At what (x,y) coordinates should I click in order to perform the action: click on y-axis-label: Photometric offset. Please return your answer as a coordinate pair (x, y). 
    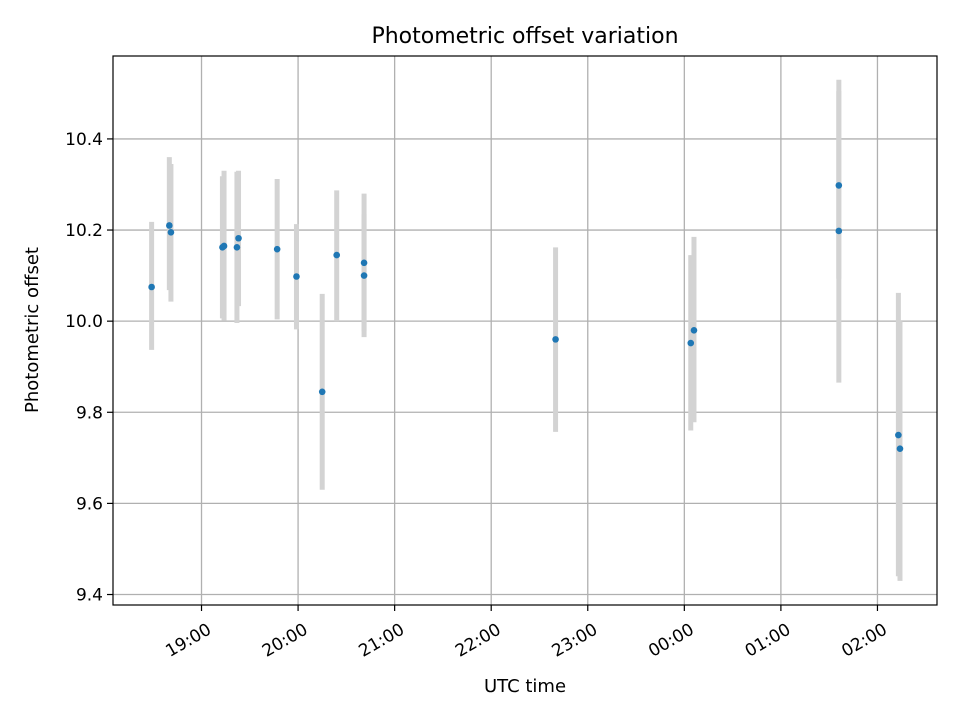
    Looking at the image, I should click on (32, 330).